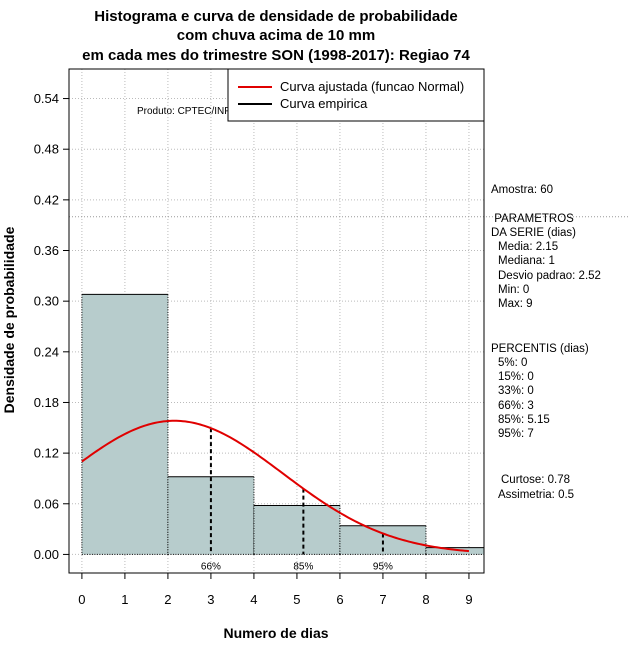 This screenshot has width=640, height=660. What do you see at coordinates (211, 566) in the screenshot?
I see `percentile-label-0: 66%` at bounding box center [211, 566].